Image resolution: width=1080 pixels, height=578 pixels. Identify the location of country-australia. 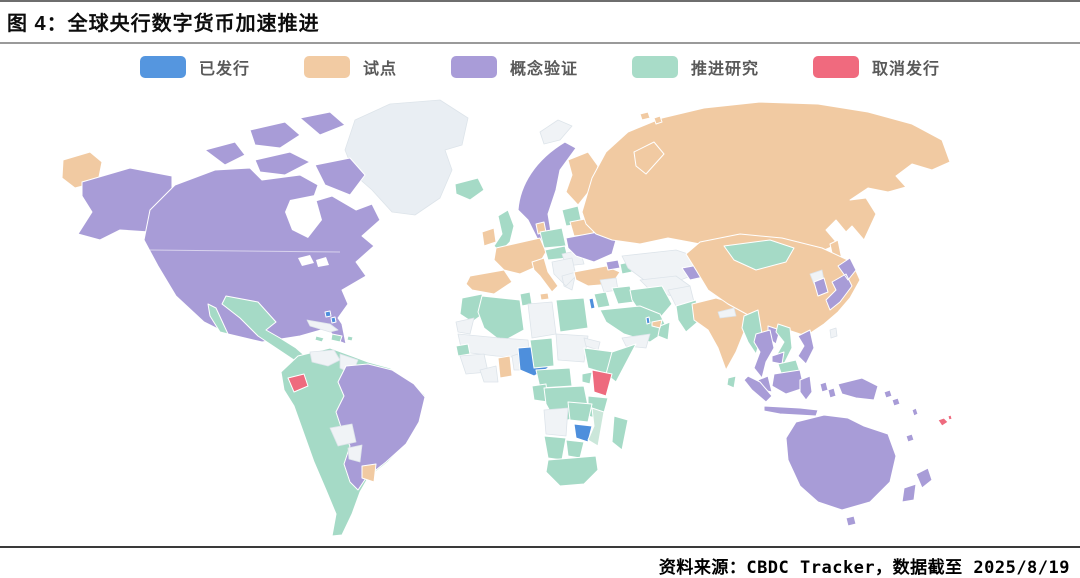
(841, 470).